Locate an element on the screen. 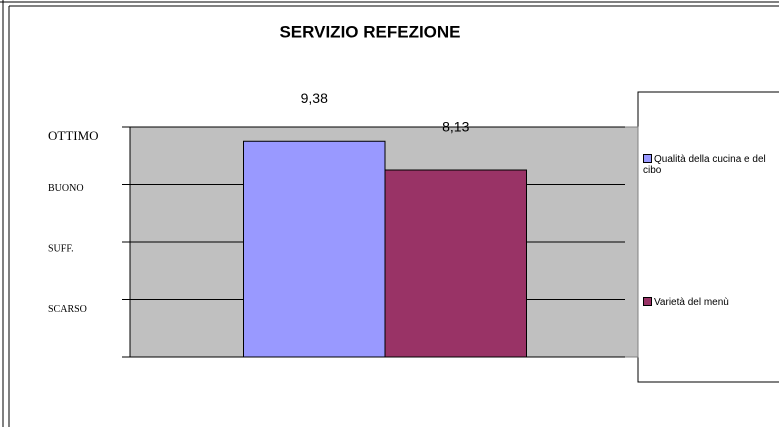 This screenshot has height=427, width=779. y-tick-label: OTTIMO is located at coordinates (73, 135).